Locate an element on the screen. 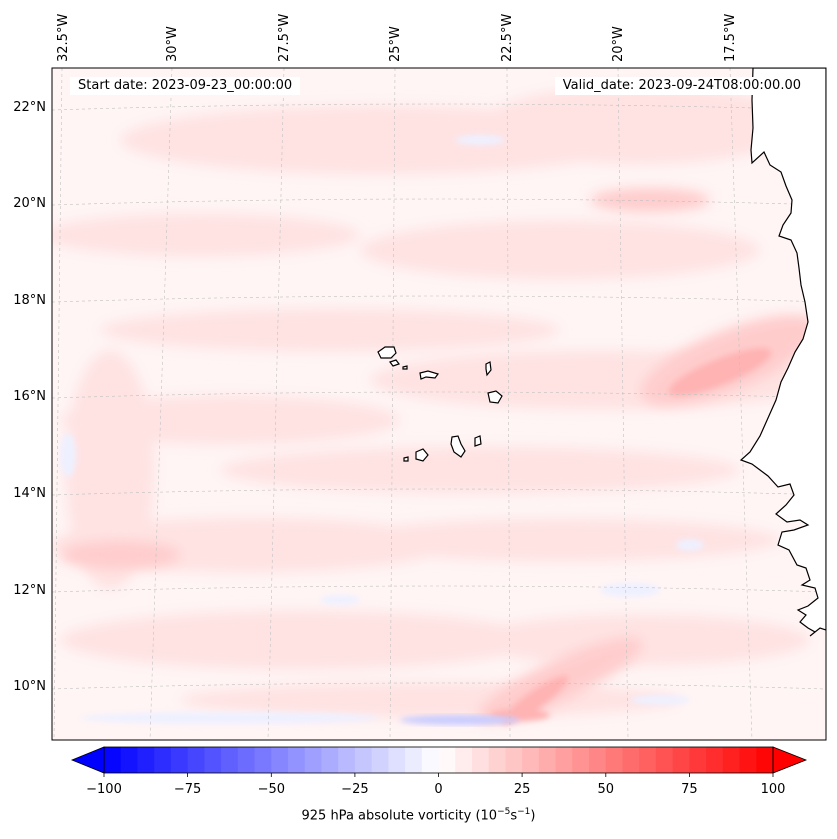  colorbar-label: 925 hPa absolute vorticity (10−5s−1) is located at coordinates (418, 815).